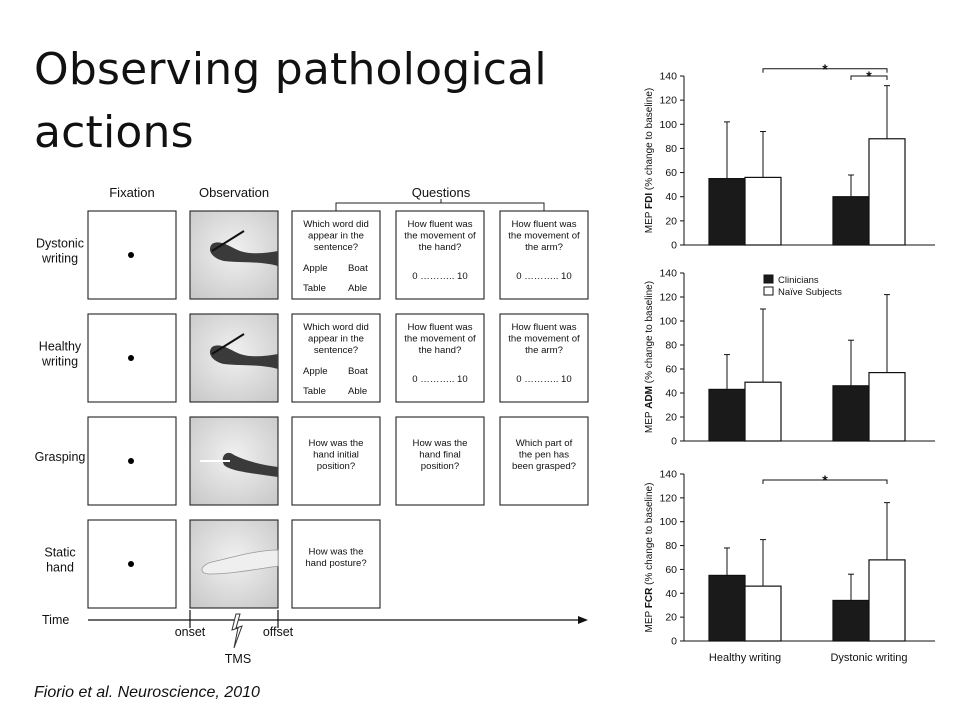 This screenshot has height=720, width=960. I want to click on y-tick-label: 0, so click(674, 642).